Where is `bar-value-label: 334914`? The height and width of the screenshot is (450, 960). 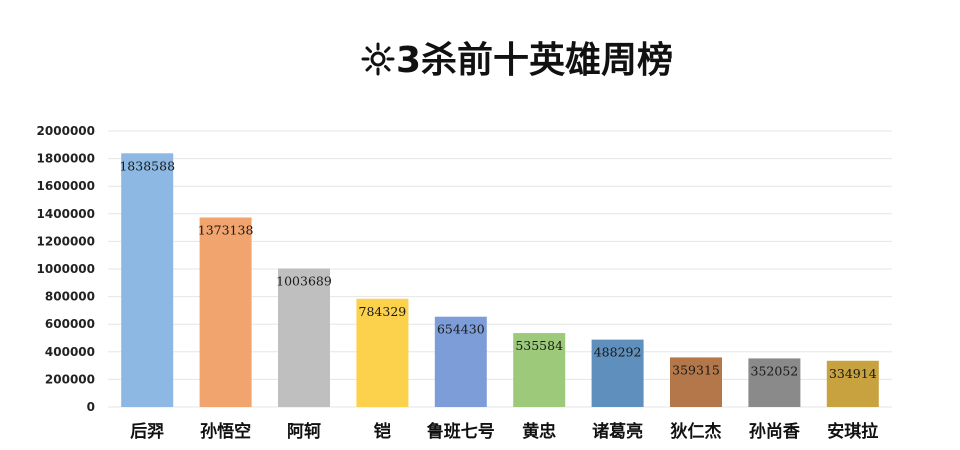 bar-value-label: 334914 is located at coordinates (853, 373).